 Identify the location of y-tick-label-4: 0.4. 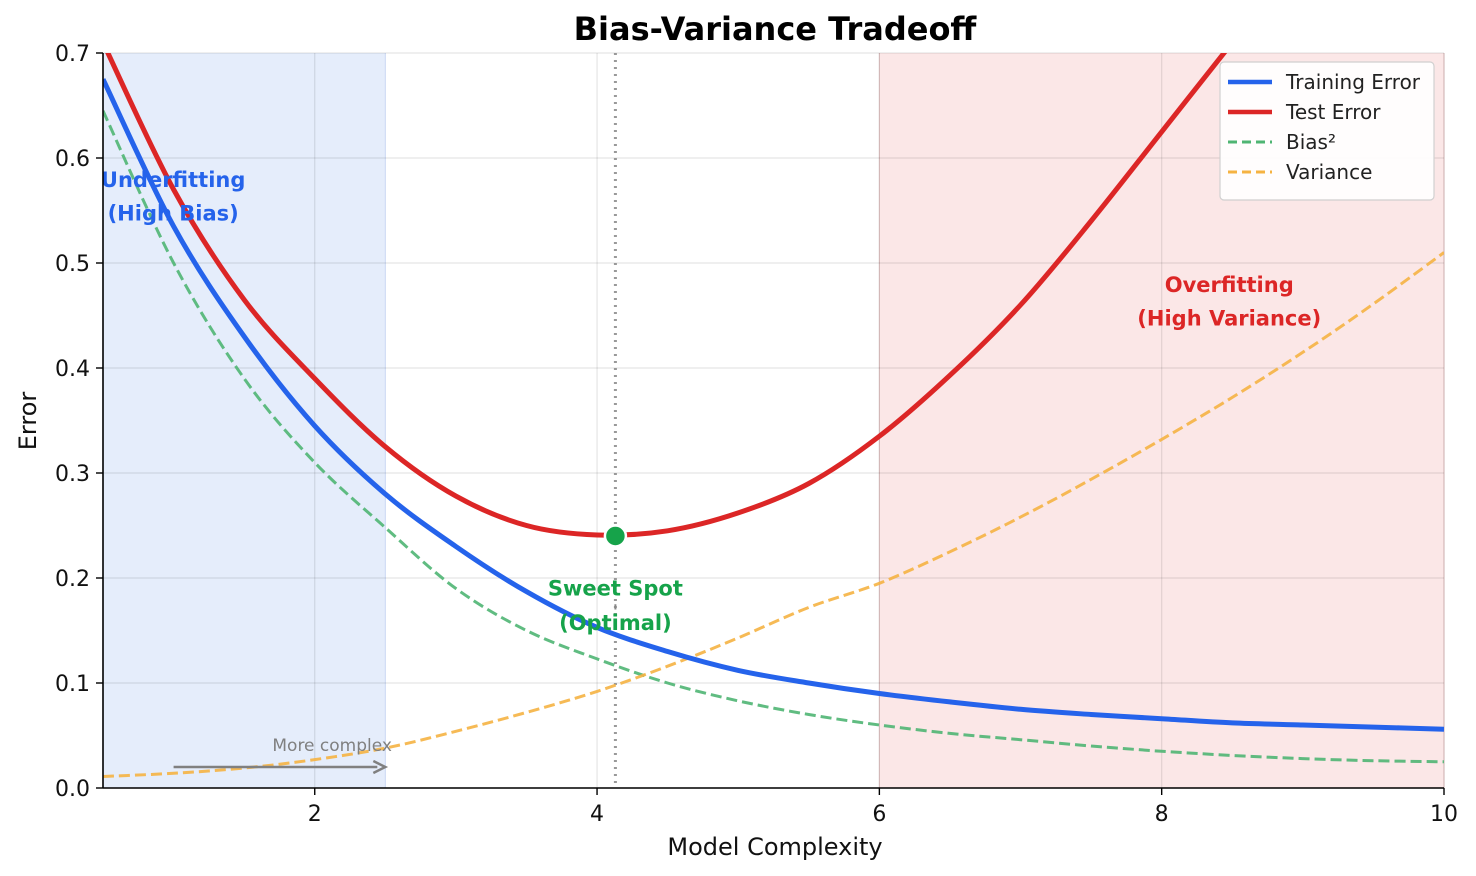
(72, 369).